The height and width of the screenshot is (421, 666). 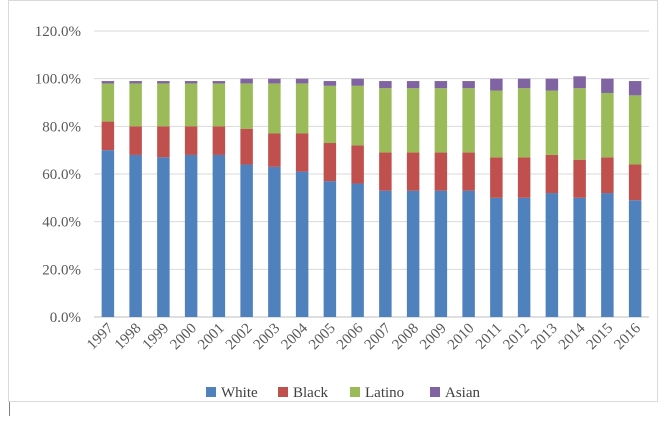 I want to click on y-tick-label: 0.0%, so click(x=65, y=318).